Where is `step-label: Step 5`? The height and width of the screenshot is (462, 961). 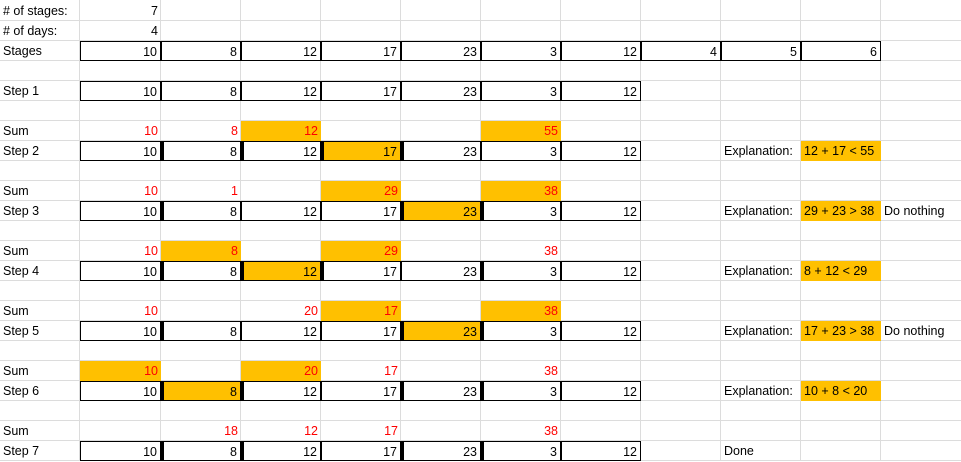
step-label: Step 5 is located at coordinates (21, 331).